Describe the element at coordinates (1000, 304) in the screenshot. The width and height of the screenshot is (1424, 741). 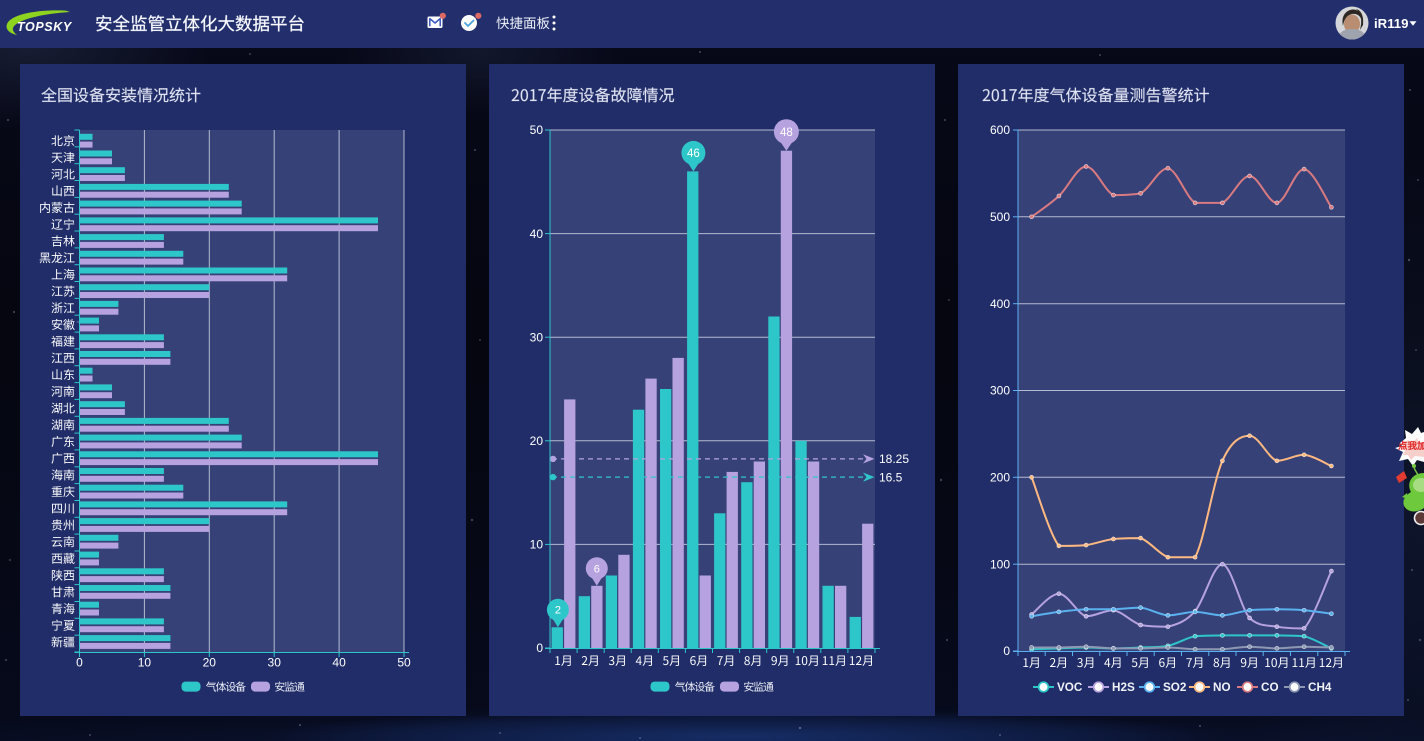
I see `svg-text: 400` at that location.